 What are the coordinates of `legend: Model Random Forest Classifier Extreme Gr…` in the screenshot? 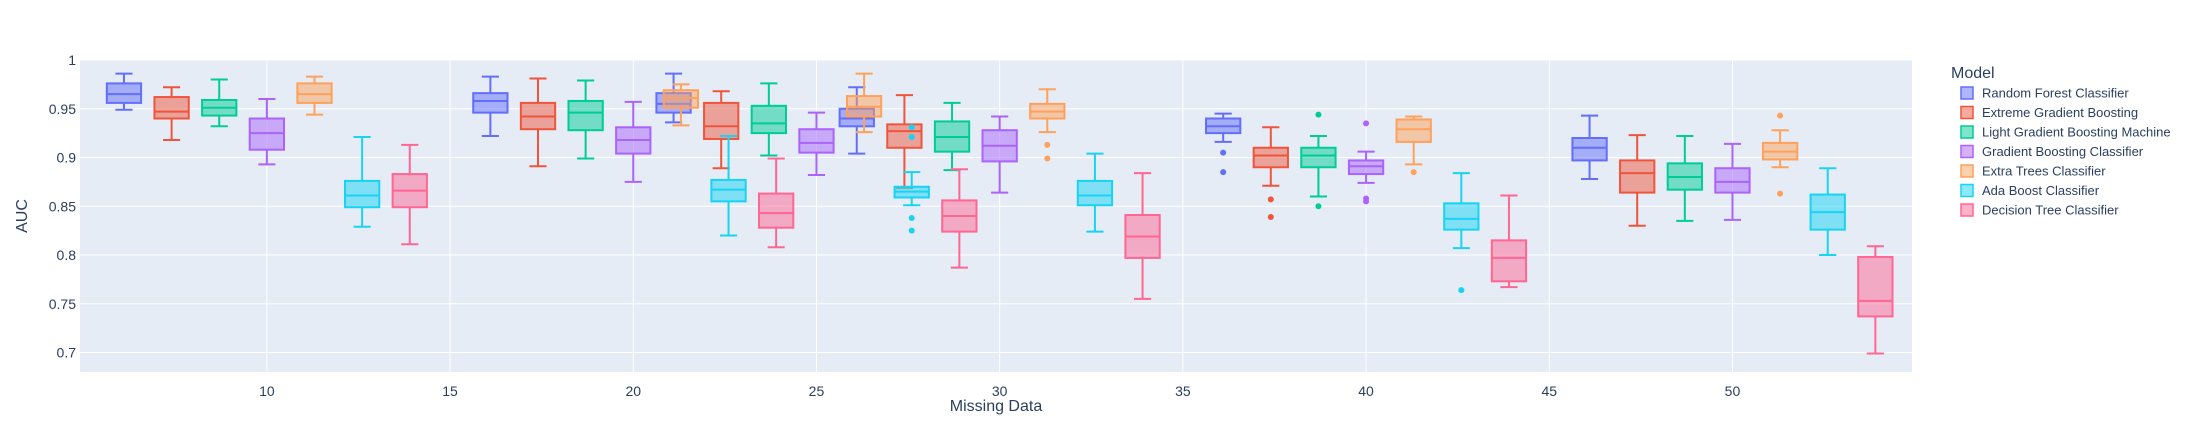 It's located at (2061, 141).